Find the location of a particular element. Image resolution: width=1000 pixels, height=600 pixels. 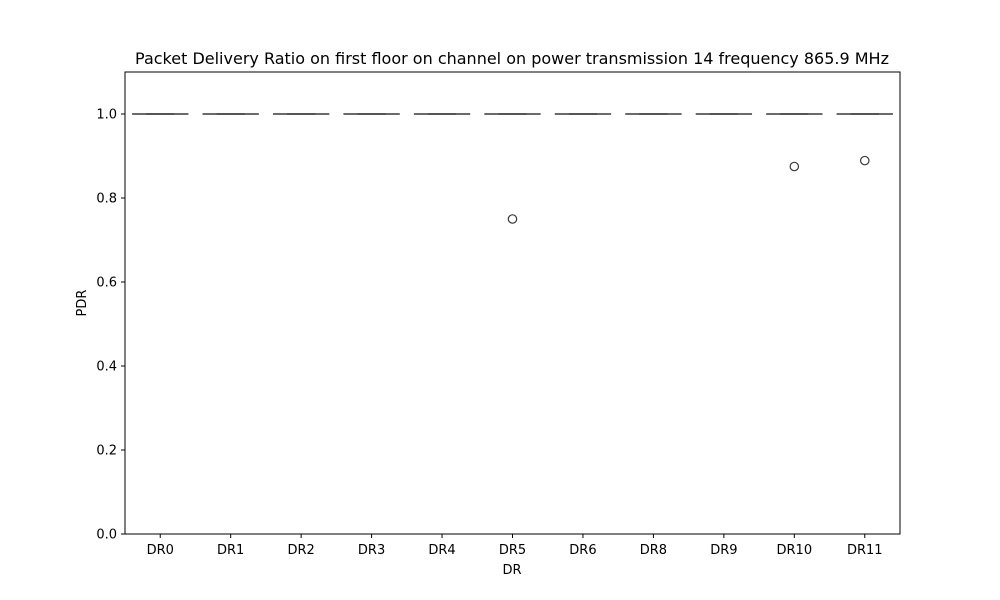

x-tick-label: DR8 is located at coordinates (653, 550).